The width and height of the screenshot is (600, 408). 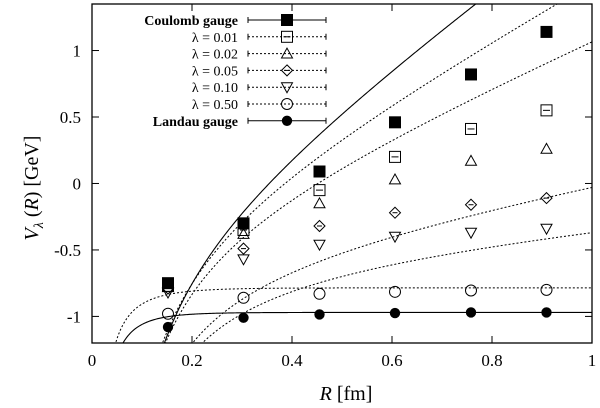 What do you see at coordinates (74, 316) in the screenshot?
I see `y-tick-label: -1` at bounding box center [74, 316].